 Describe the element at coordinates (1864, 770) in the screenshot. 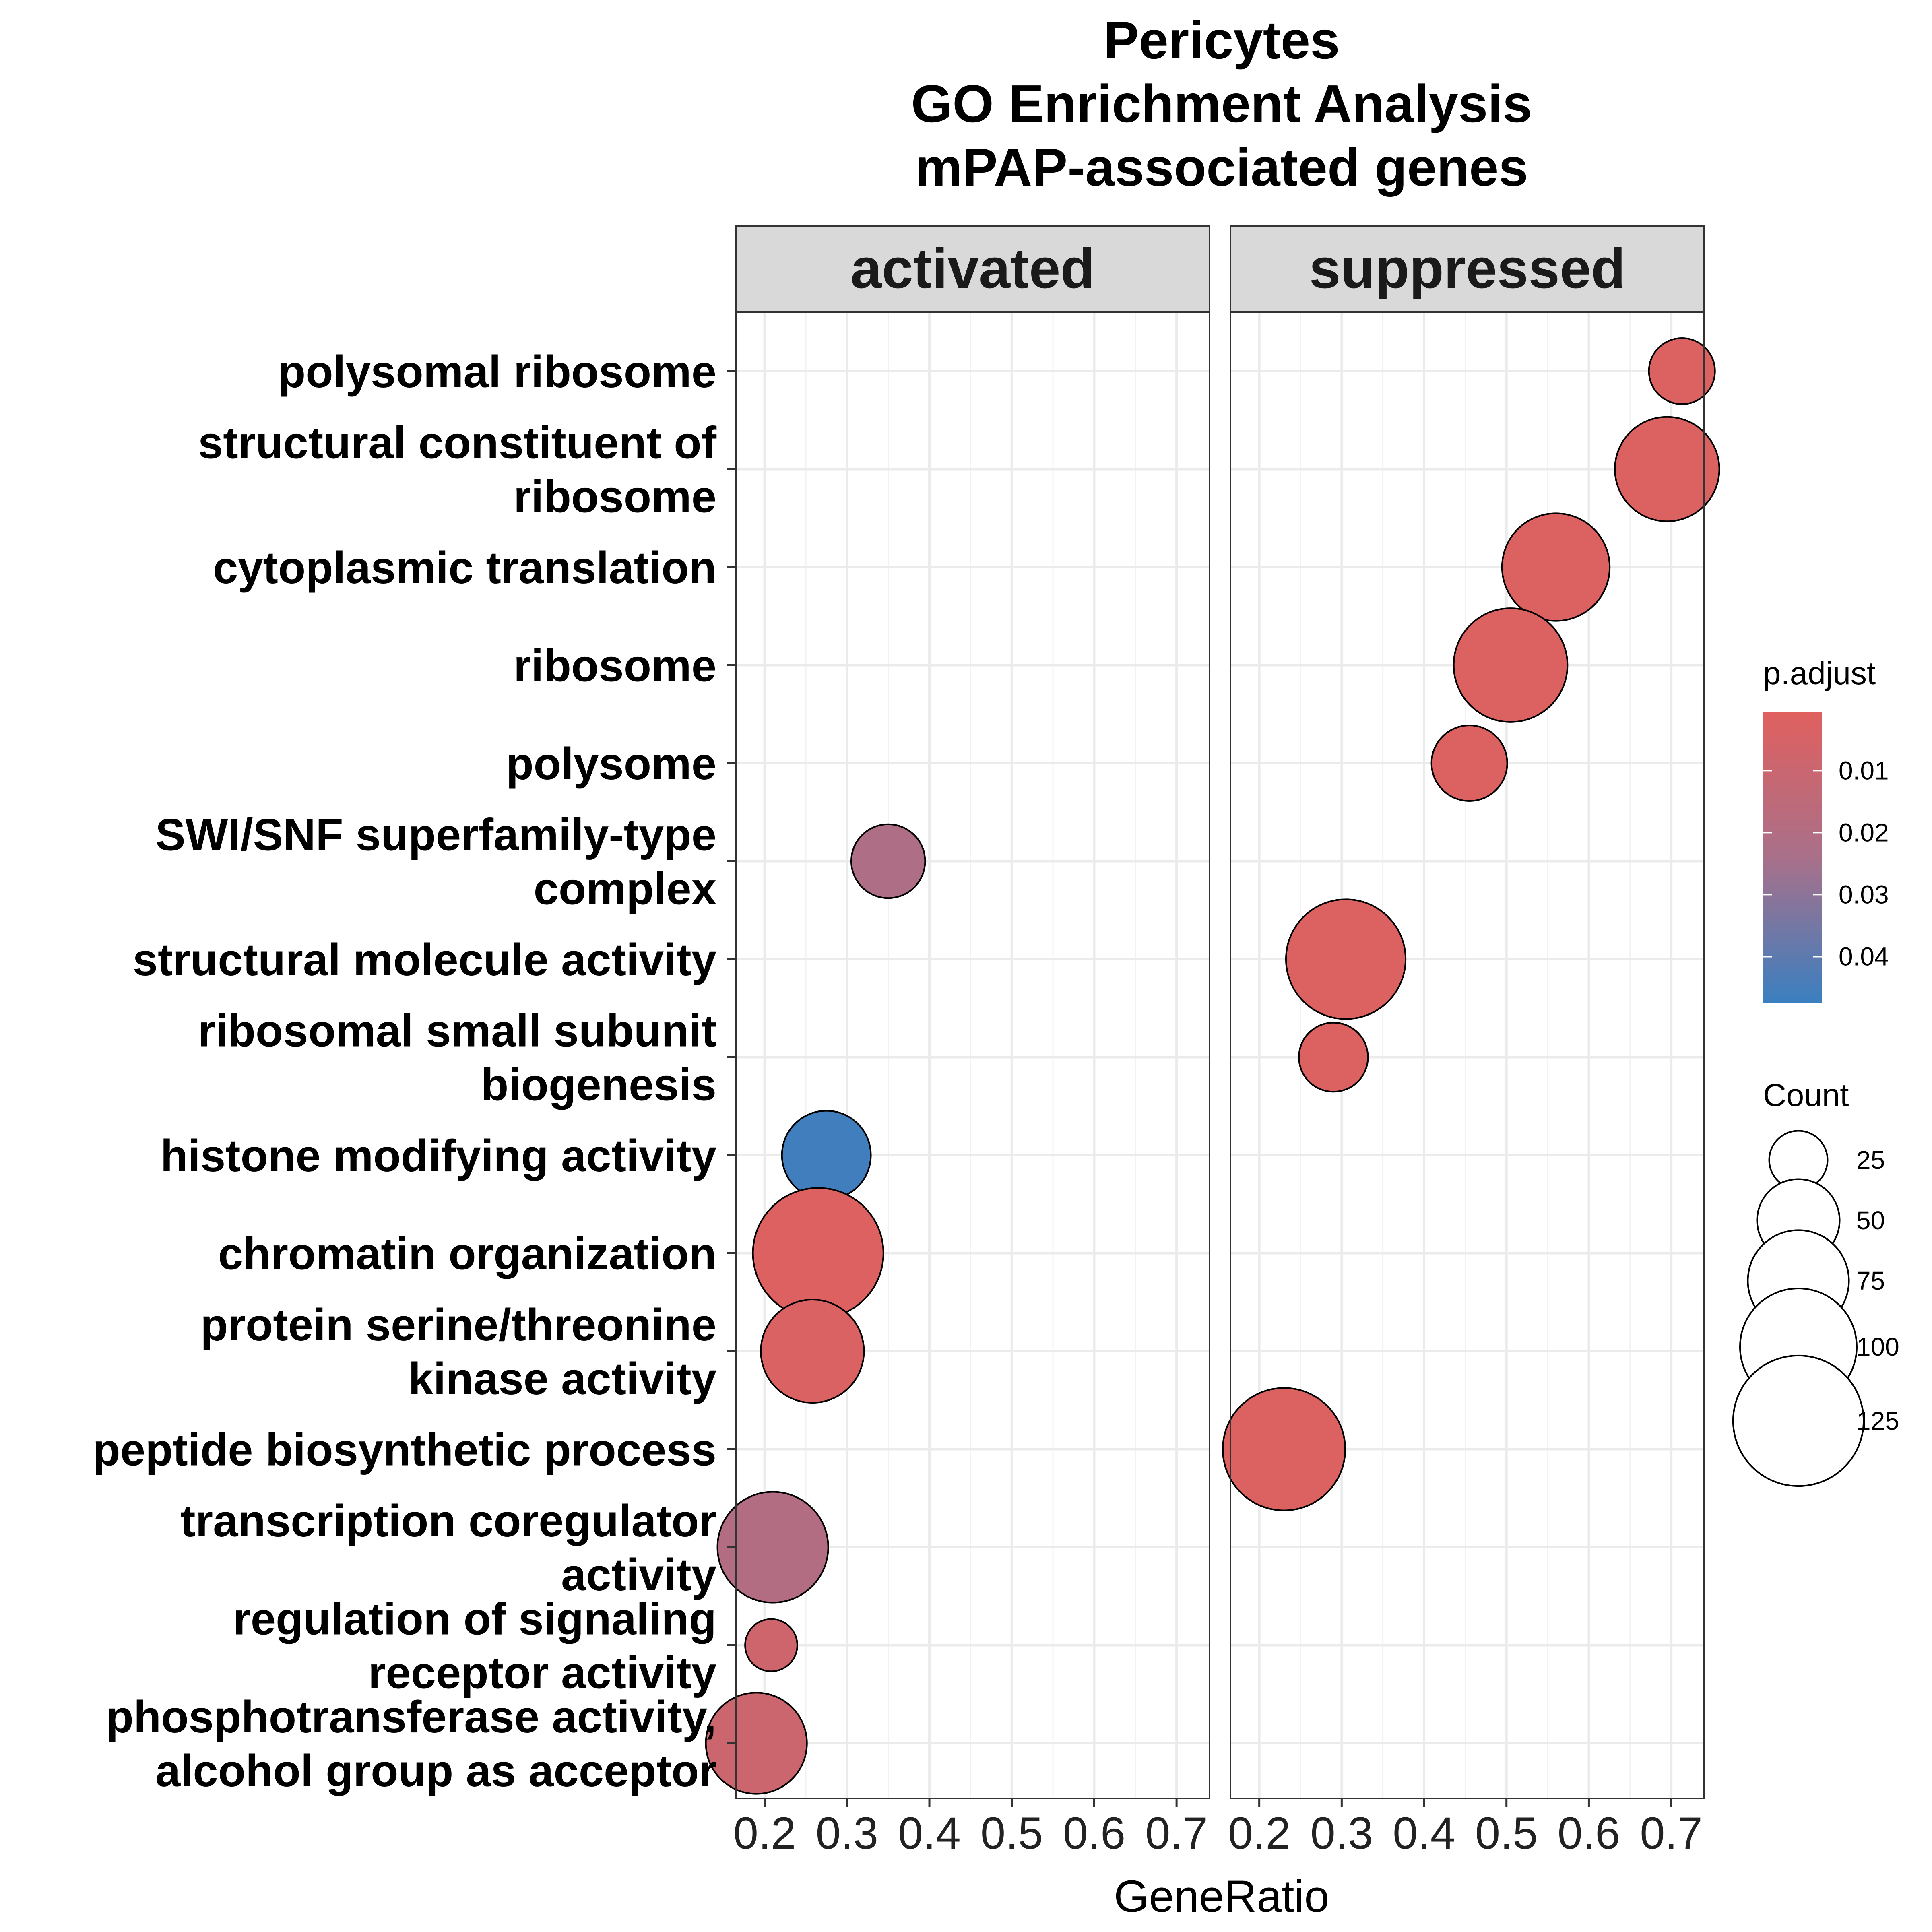

I see `color-bar-label: 0.01` at that location.